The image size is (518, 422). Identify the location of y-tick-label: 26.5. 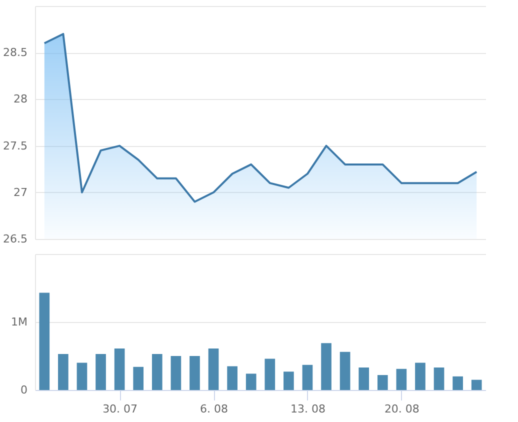
(15, 239).